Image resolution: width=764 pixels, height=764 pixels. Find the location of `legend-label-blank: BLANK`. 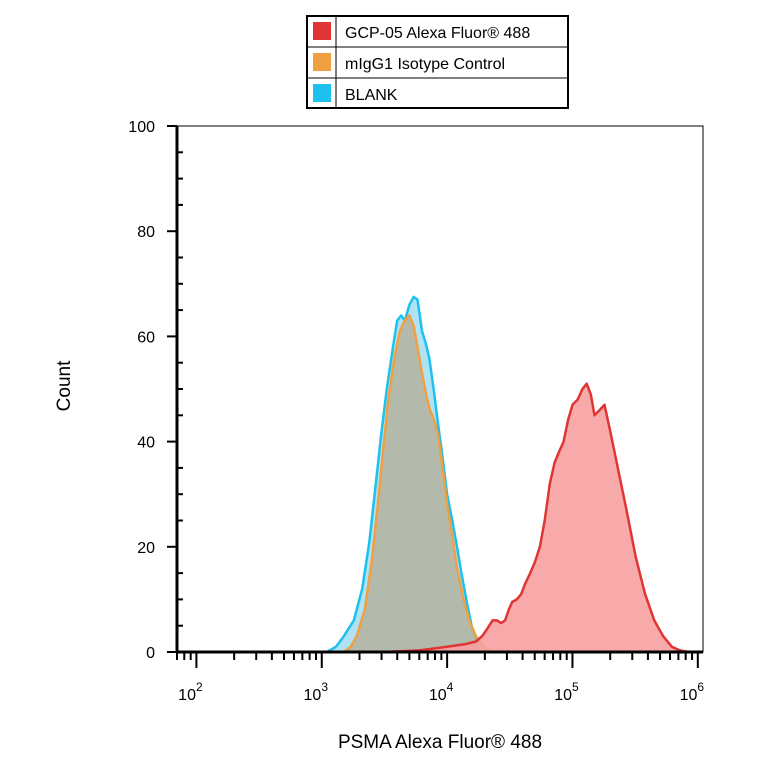

legend-label-blank: BLANK is located at coordinates (371, 95).